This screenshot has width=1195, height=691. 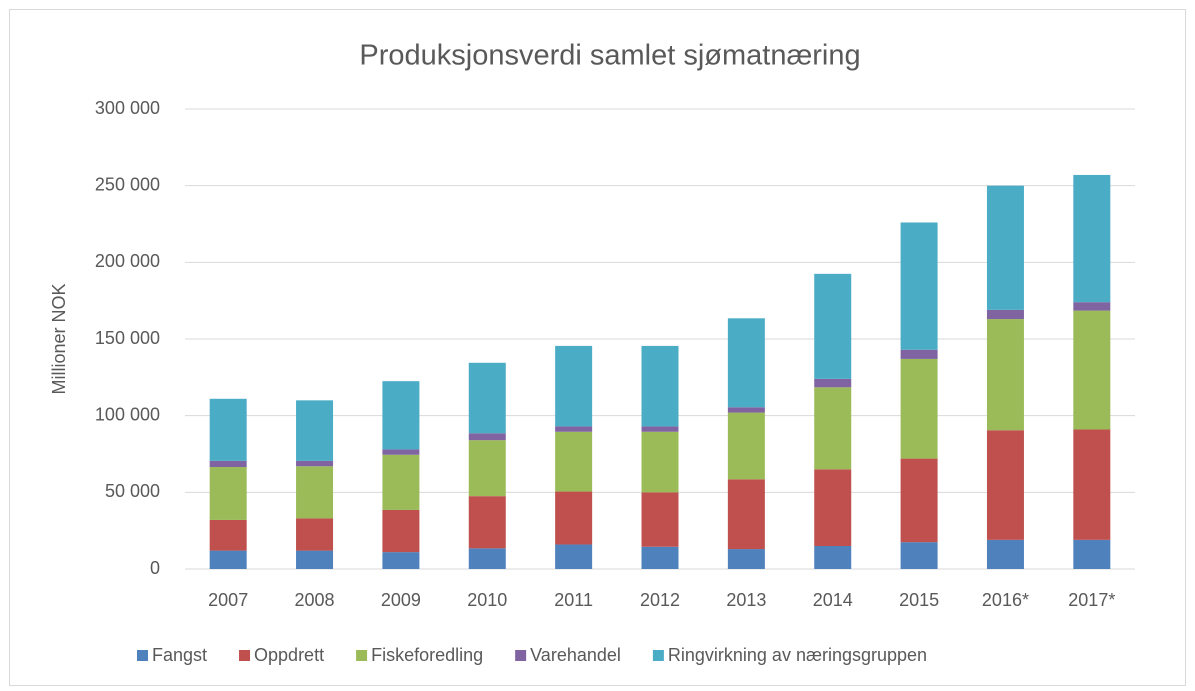 What do you see at coordinates (127, 338) in the screenshot?
I see `y-tick-label: 150 000` at bounding box center [127, 338].